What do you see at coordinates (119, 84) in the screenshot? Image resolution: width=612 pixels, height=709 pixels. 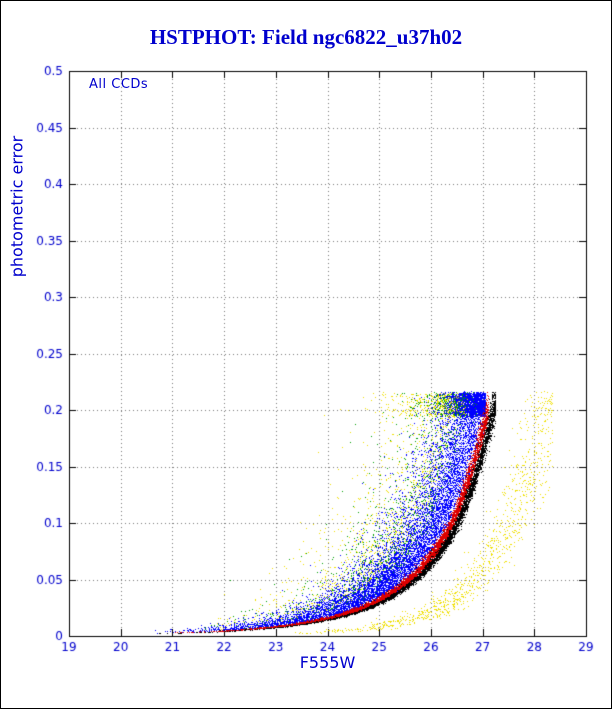 I see `ccd-annotation: All CCDs` at bounding box center [119, 84].